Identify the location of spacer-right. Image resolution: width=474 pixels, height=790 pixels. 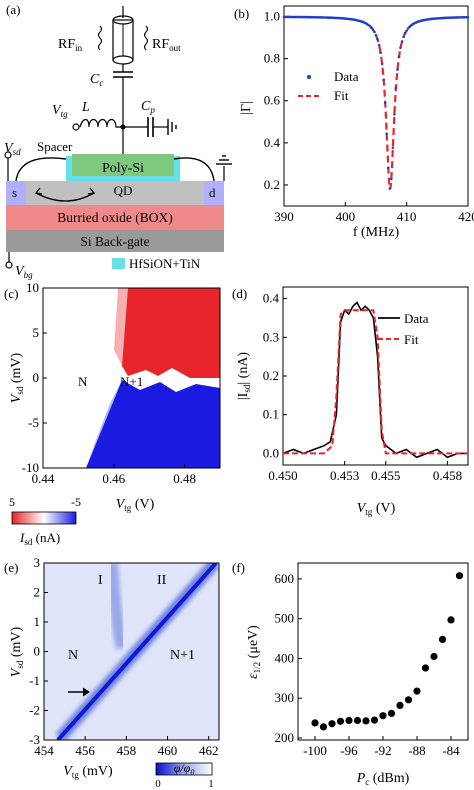
(177, 168).